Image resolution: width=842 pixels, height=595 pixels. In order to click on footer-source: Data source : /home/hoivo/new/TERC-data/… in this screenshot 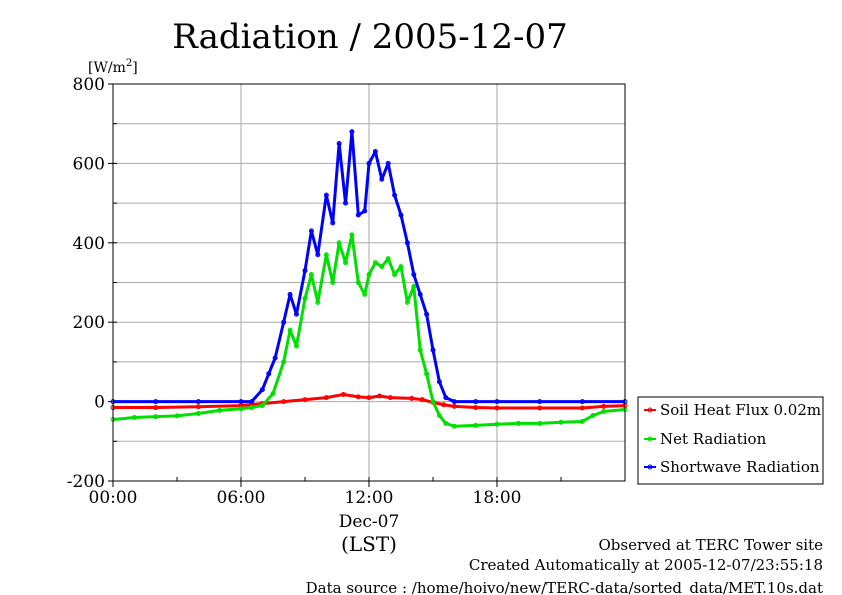, I will do `click(564, 587)`.